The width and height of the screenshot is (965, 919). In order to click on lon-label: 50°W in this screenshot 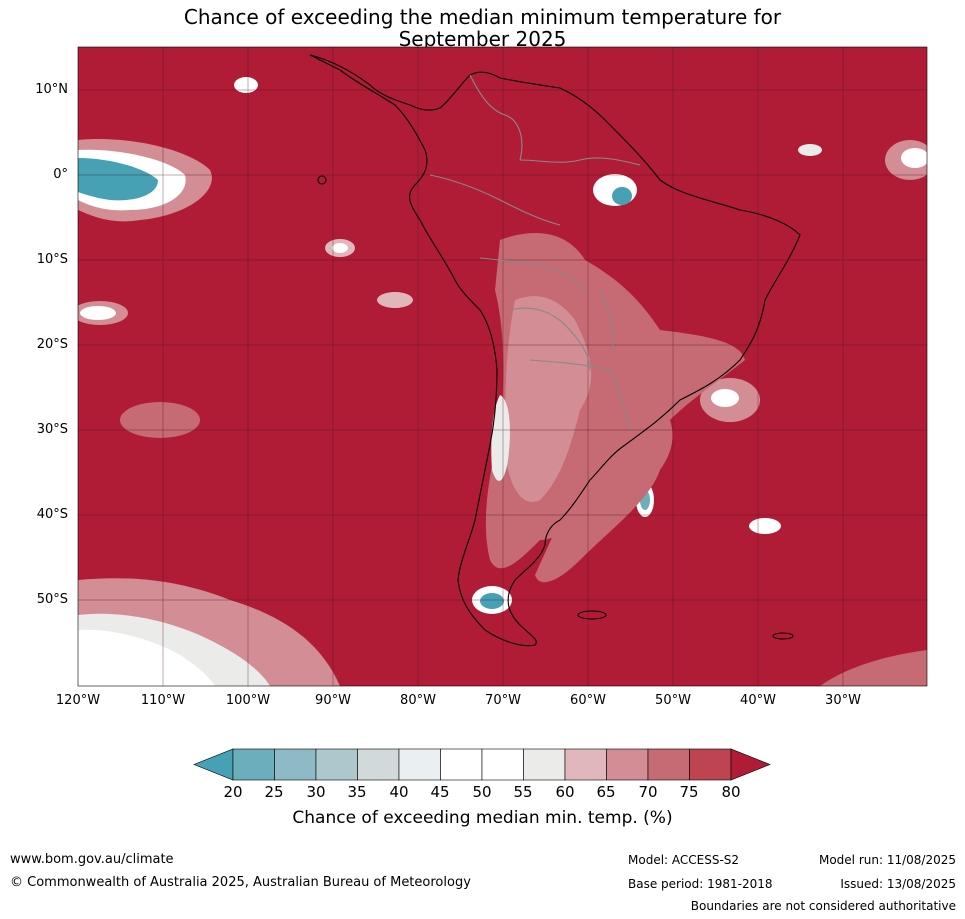, I will do `click(673, 700)`.